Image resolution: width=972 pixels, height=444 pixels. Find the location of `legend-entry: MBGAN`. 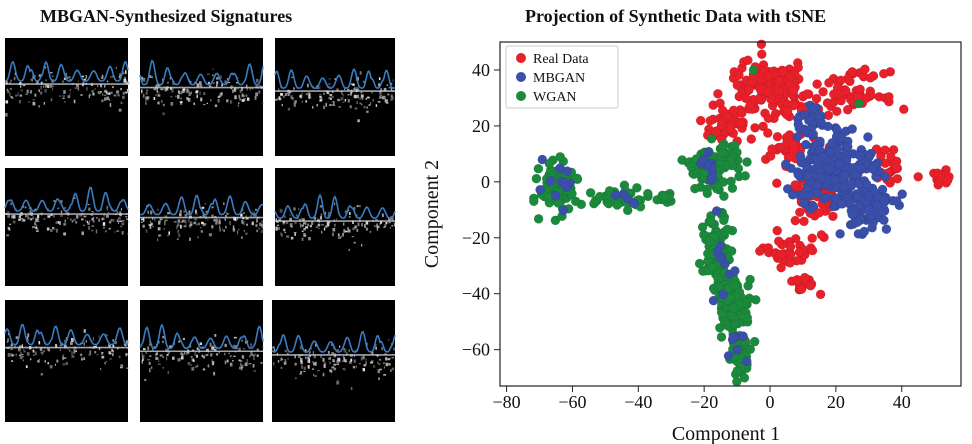

legend-entry: MBGAN is located at coordinates (559, 78).